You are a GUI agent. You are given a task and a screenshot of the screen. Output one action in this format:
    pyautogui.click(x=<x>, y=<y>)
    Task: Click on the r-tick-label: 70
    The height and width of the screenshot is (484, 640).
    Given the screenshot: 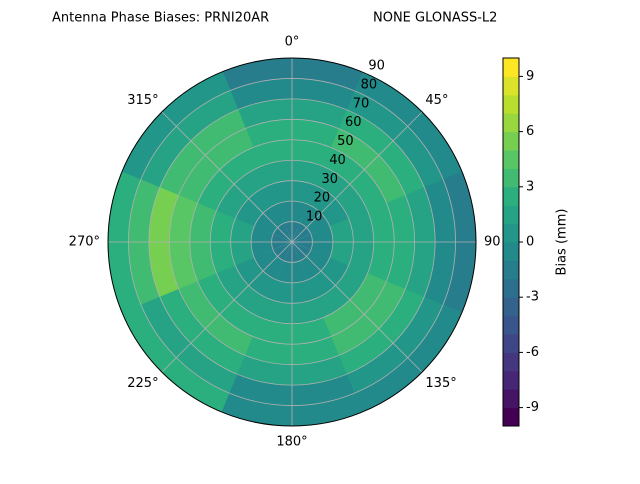 What is the action you would take?
    pyautogui.click(x=361, y=103)
    